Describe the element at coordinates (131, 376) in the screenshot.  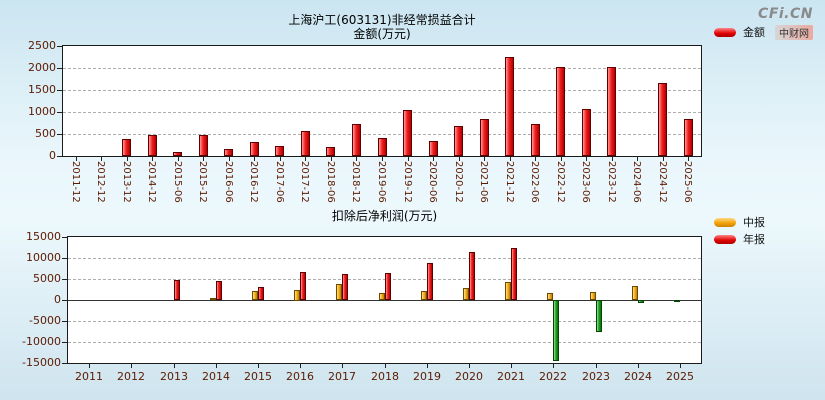
I see `x-axis-label: 2012` at that location.